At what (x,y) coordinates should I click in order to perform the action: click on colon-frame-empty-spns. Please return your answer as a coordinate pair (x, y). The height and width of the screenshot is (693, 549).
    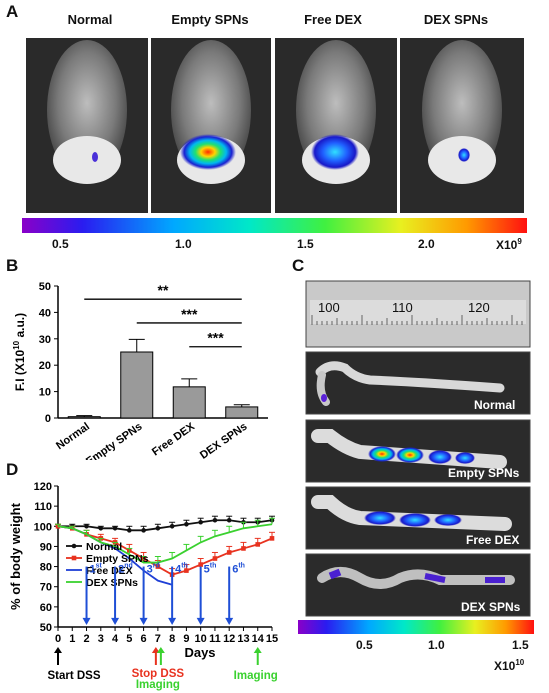
    Looking at the image, I should click on (418, 451).